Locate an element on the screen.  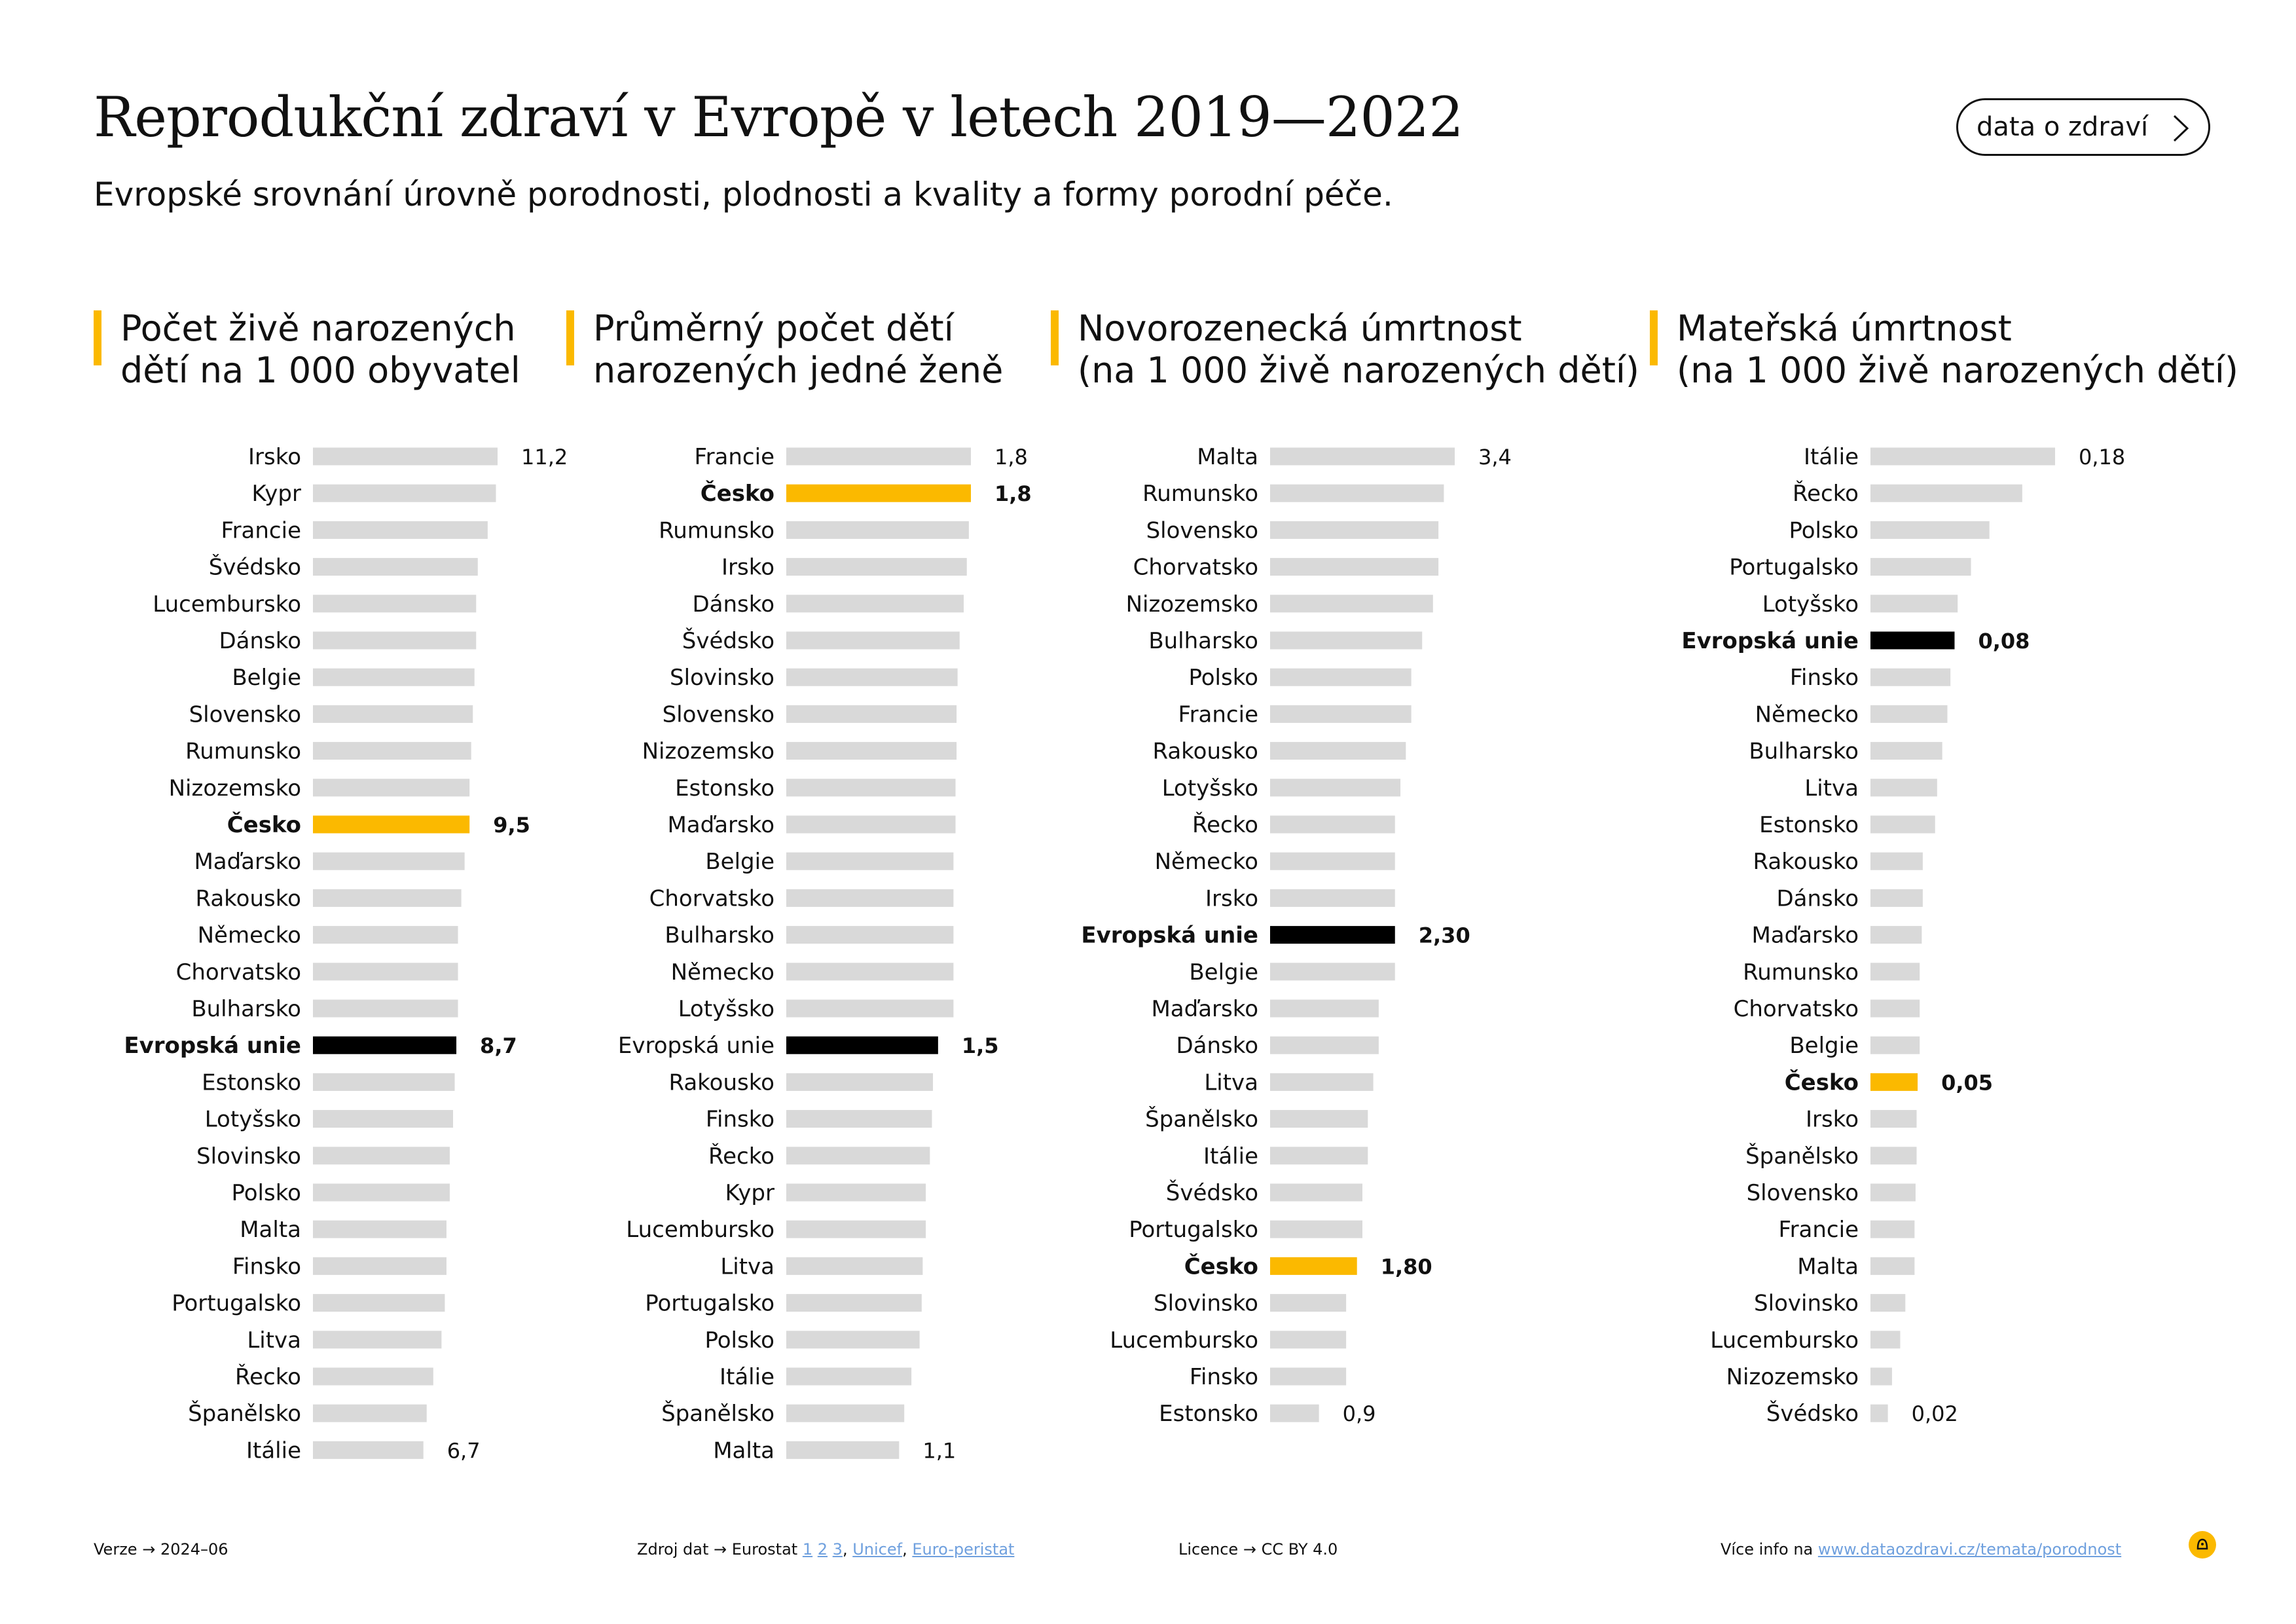
category-label: Rumunsko is located at coordinates (716, 530).